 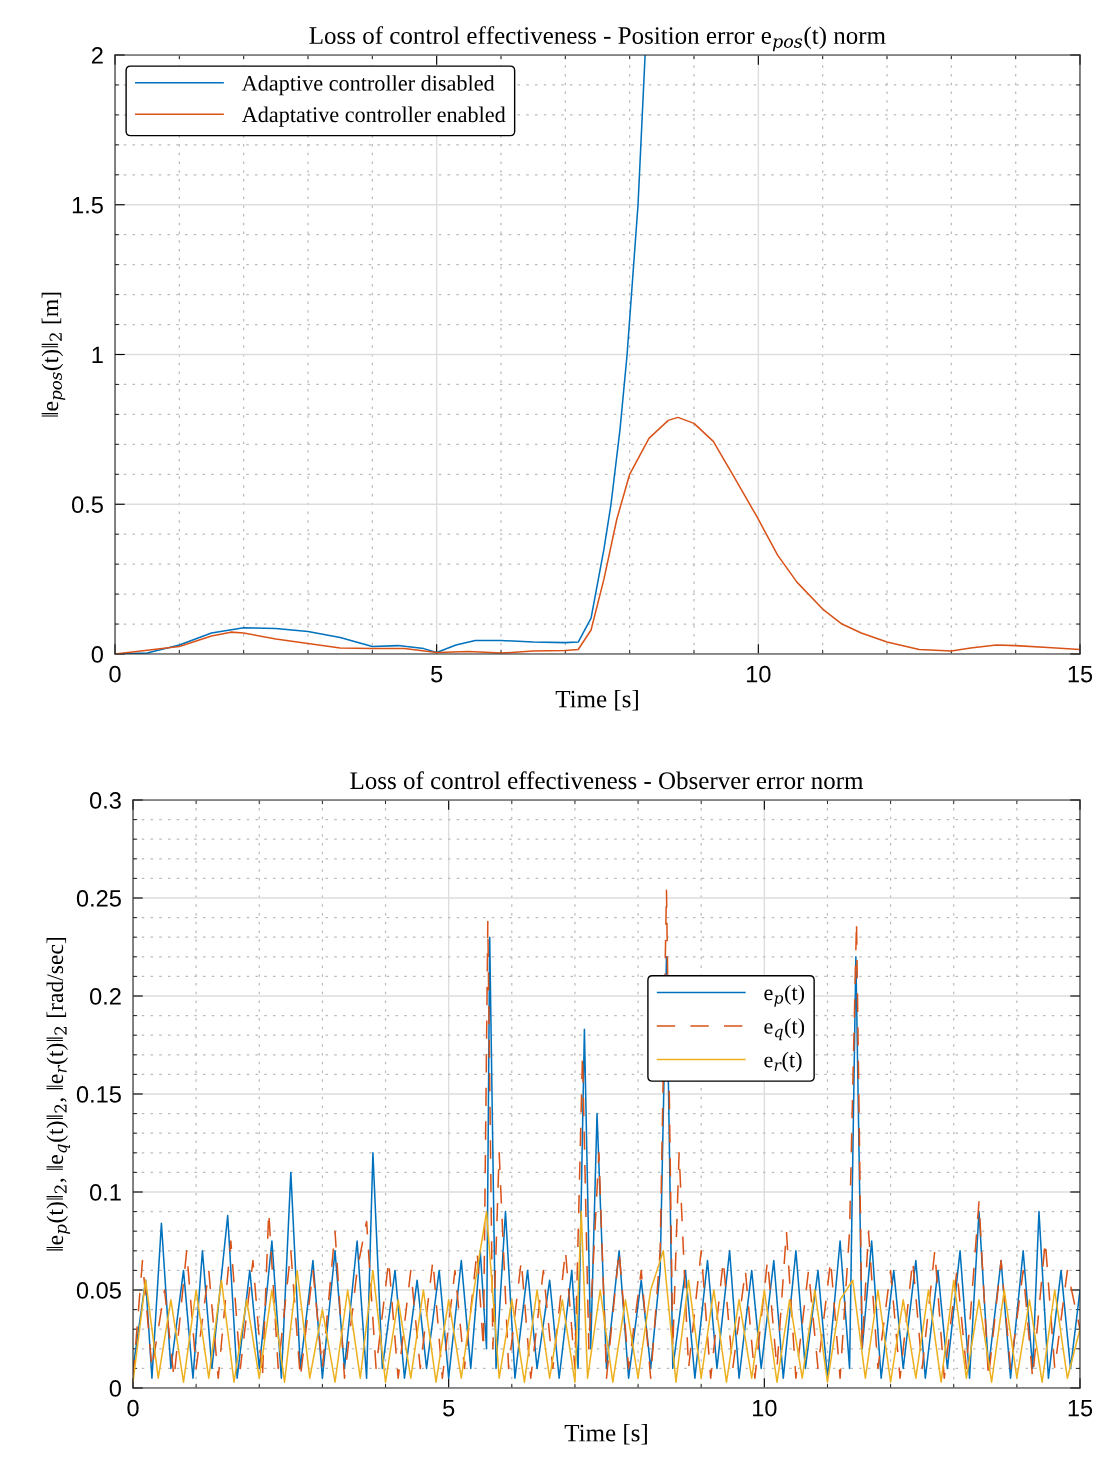 I want to click on y-tick-label: 0.5, so click(x=87, y=505).